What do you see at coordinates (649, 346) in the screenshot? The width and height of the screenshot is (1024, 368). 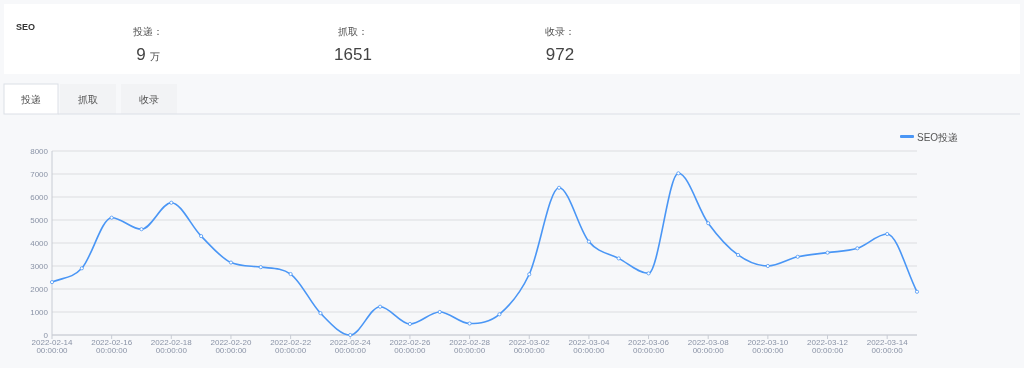 I see `x-tick-label: 2022-03-06 00:00:00` at bounding box center [649, 346].